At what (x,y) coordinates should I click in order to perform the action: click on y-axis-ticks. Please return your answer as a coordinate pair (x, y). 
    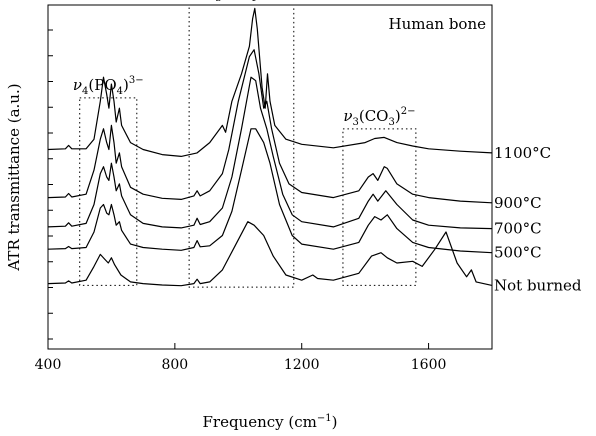
    Looking at the image, I should click on (50, 184).